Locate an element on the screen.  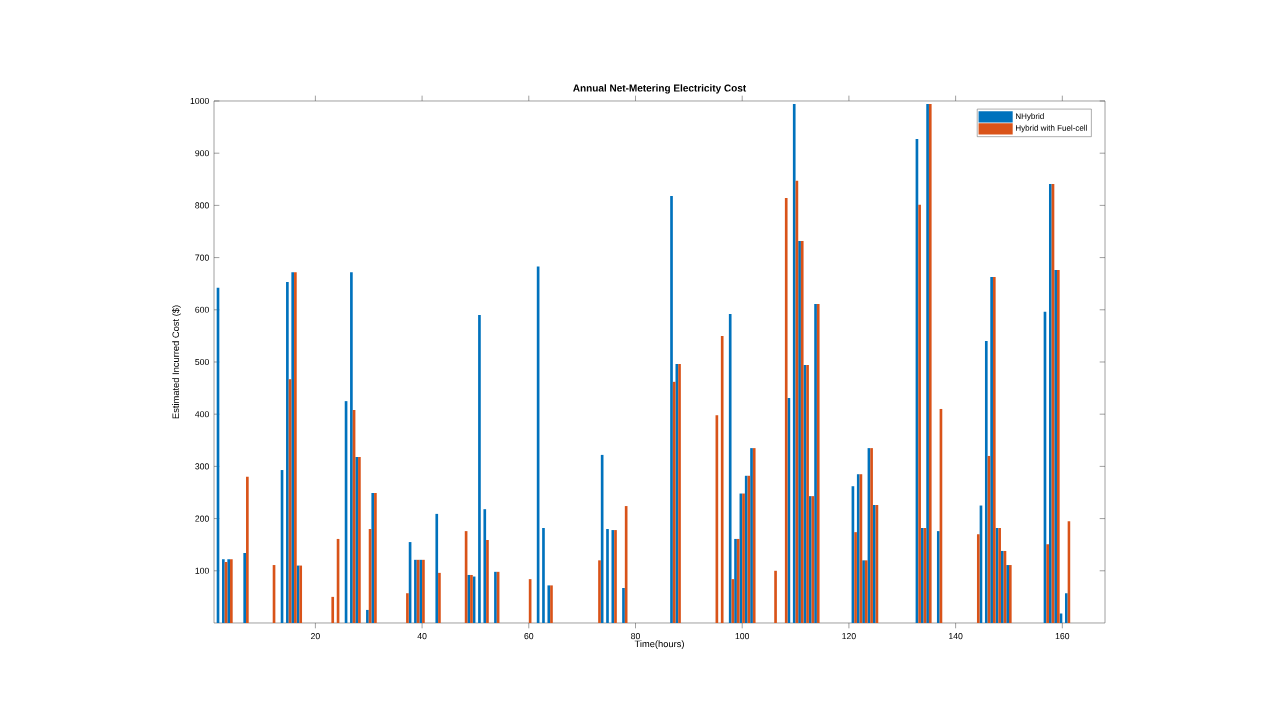
y-tick-label: 900 is located at coordinates (202, 153).